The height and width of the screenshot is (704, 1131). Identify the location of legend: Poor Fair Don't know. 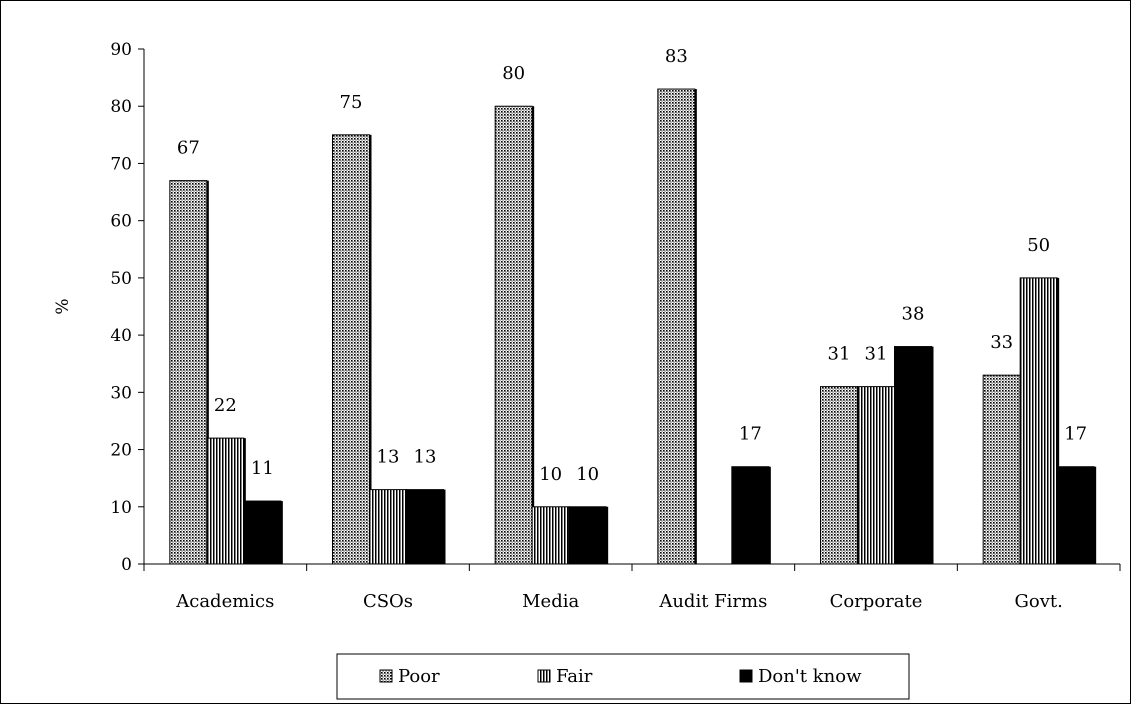
(623, 676).